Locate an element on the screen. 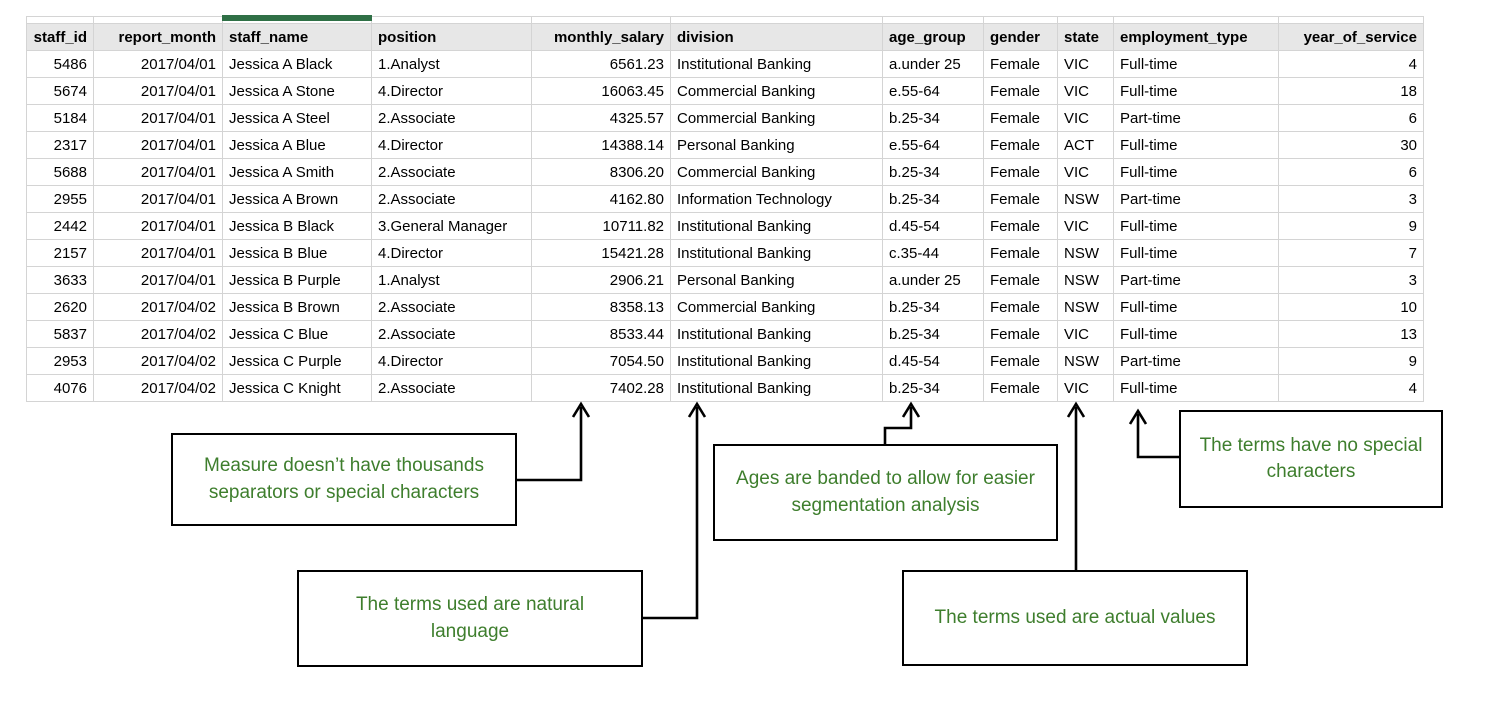 The height and width of the screenshot is (714, 1494). column-header-gender: gender is located at coordinates (1020, 37).